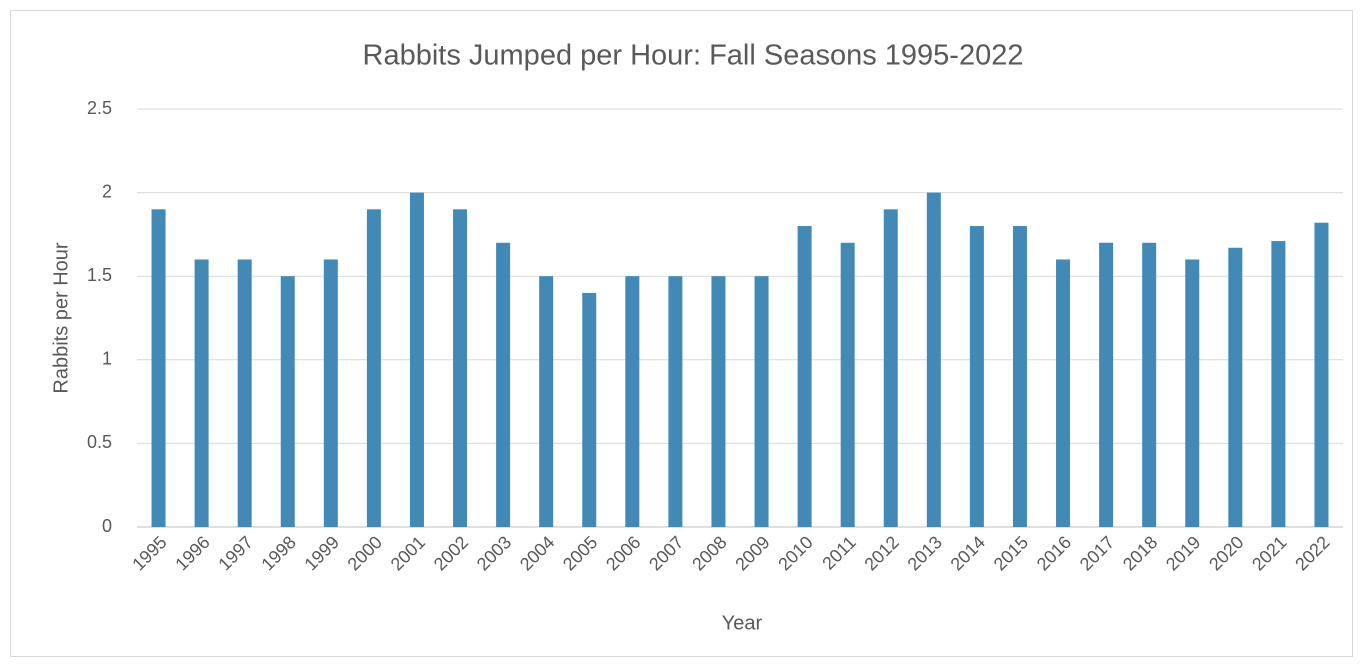 The height and width of the screenshot is (667, 1363). I want to click on y-tick-label: 0.5, so click(99, 442).